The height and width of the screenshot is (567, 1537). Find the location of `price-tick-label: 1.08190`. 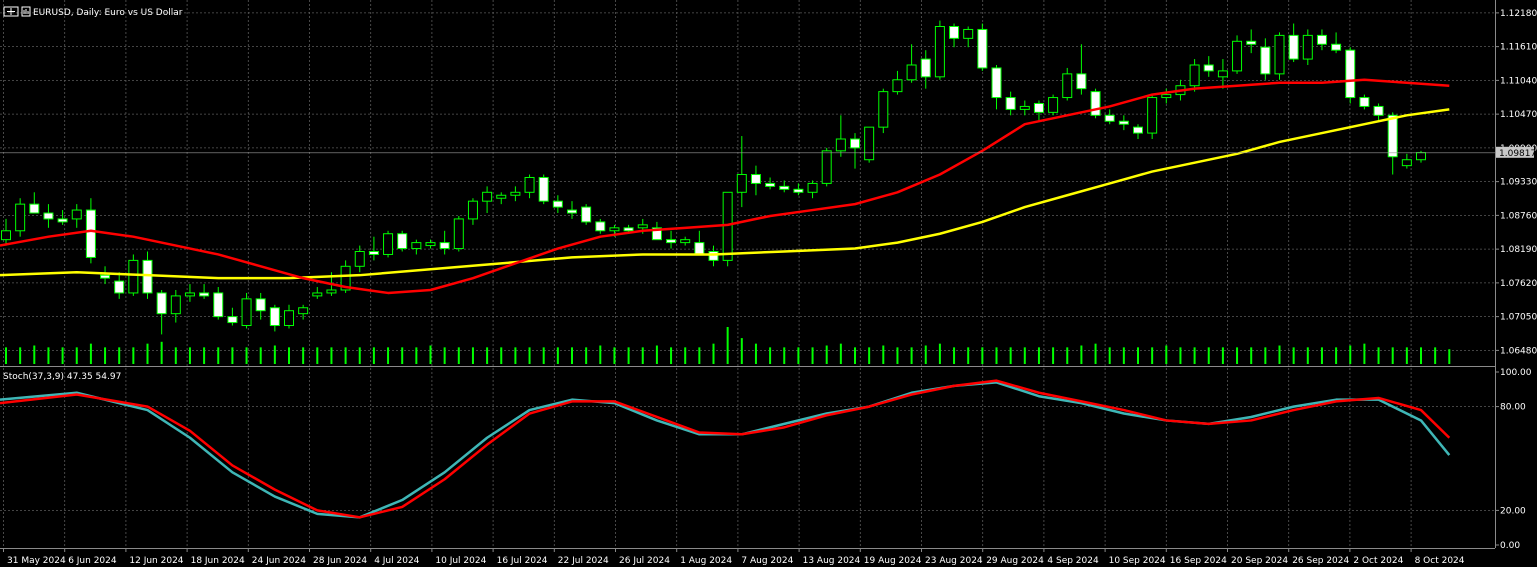

price-tick-label: 1.08190 is located at coordinates (1518, 250).